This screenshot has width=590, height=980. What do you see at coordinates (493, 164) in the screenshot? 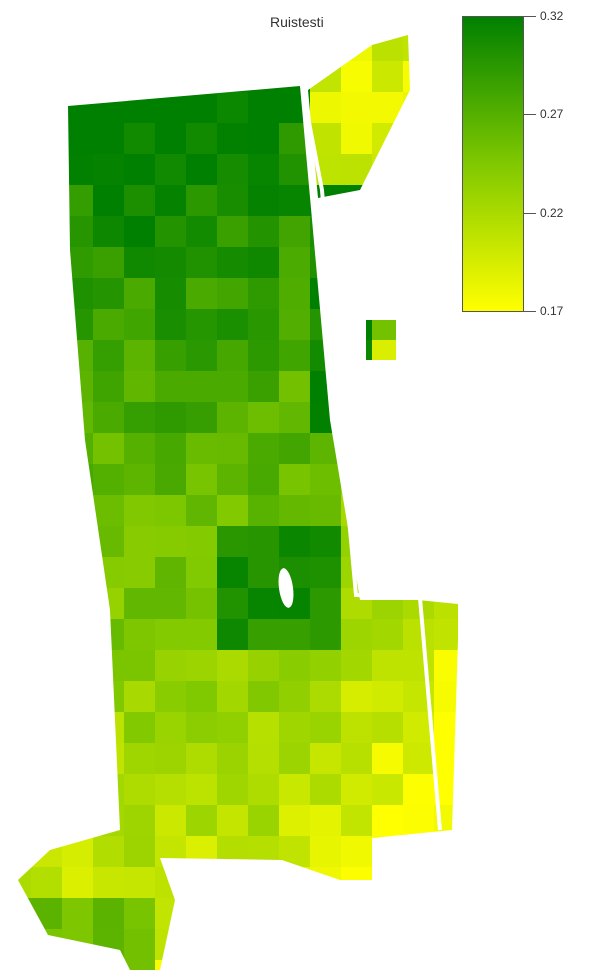
I see `legend-colorbar` at bounding box center [493, 164].